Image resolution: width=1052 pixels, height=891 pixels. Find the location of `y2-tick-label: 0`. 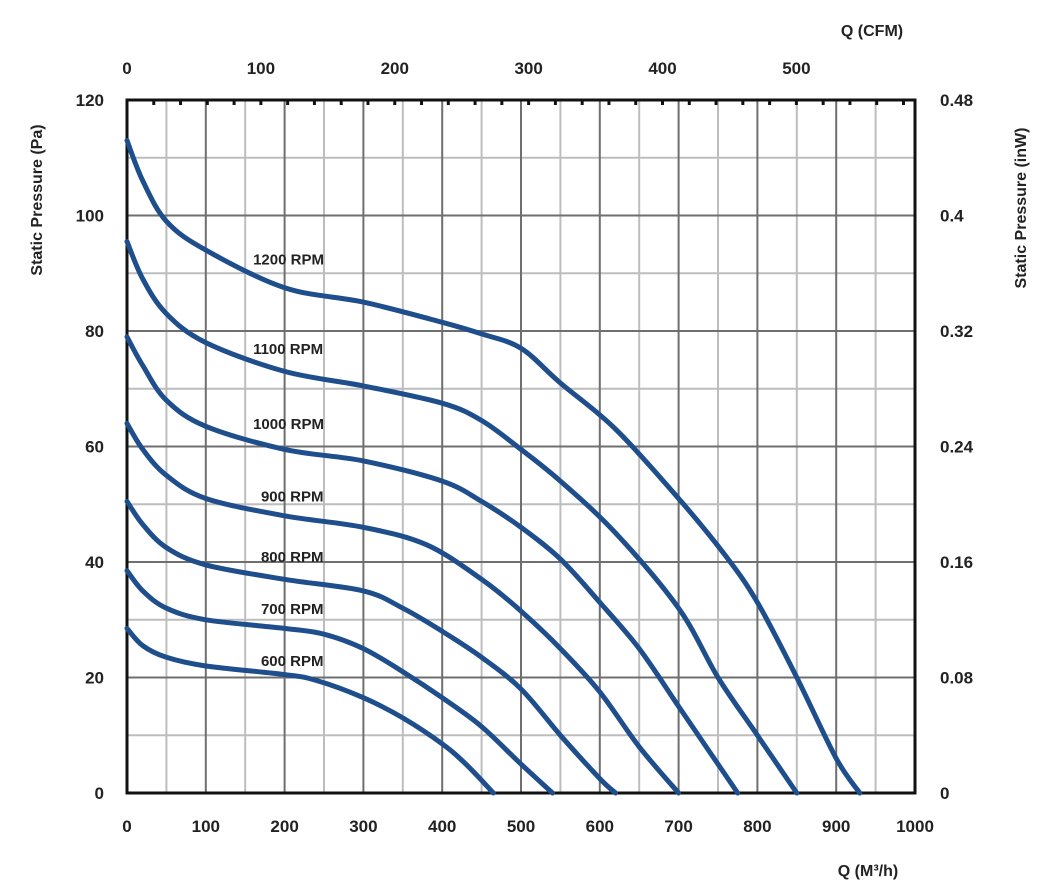

y2-tick-label: 0 is located at coordinates (944, 793).